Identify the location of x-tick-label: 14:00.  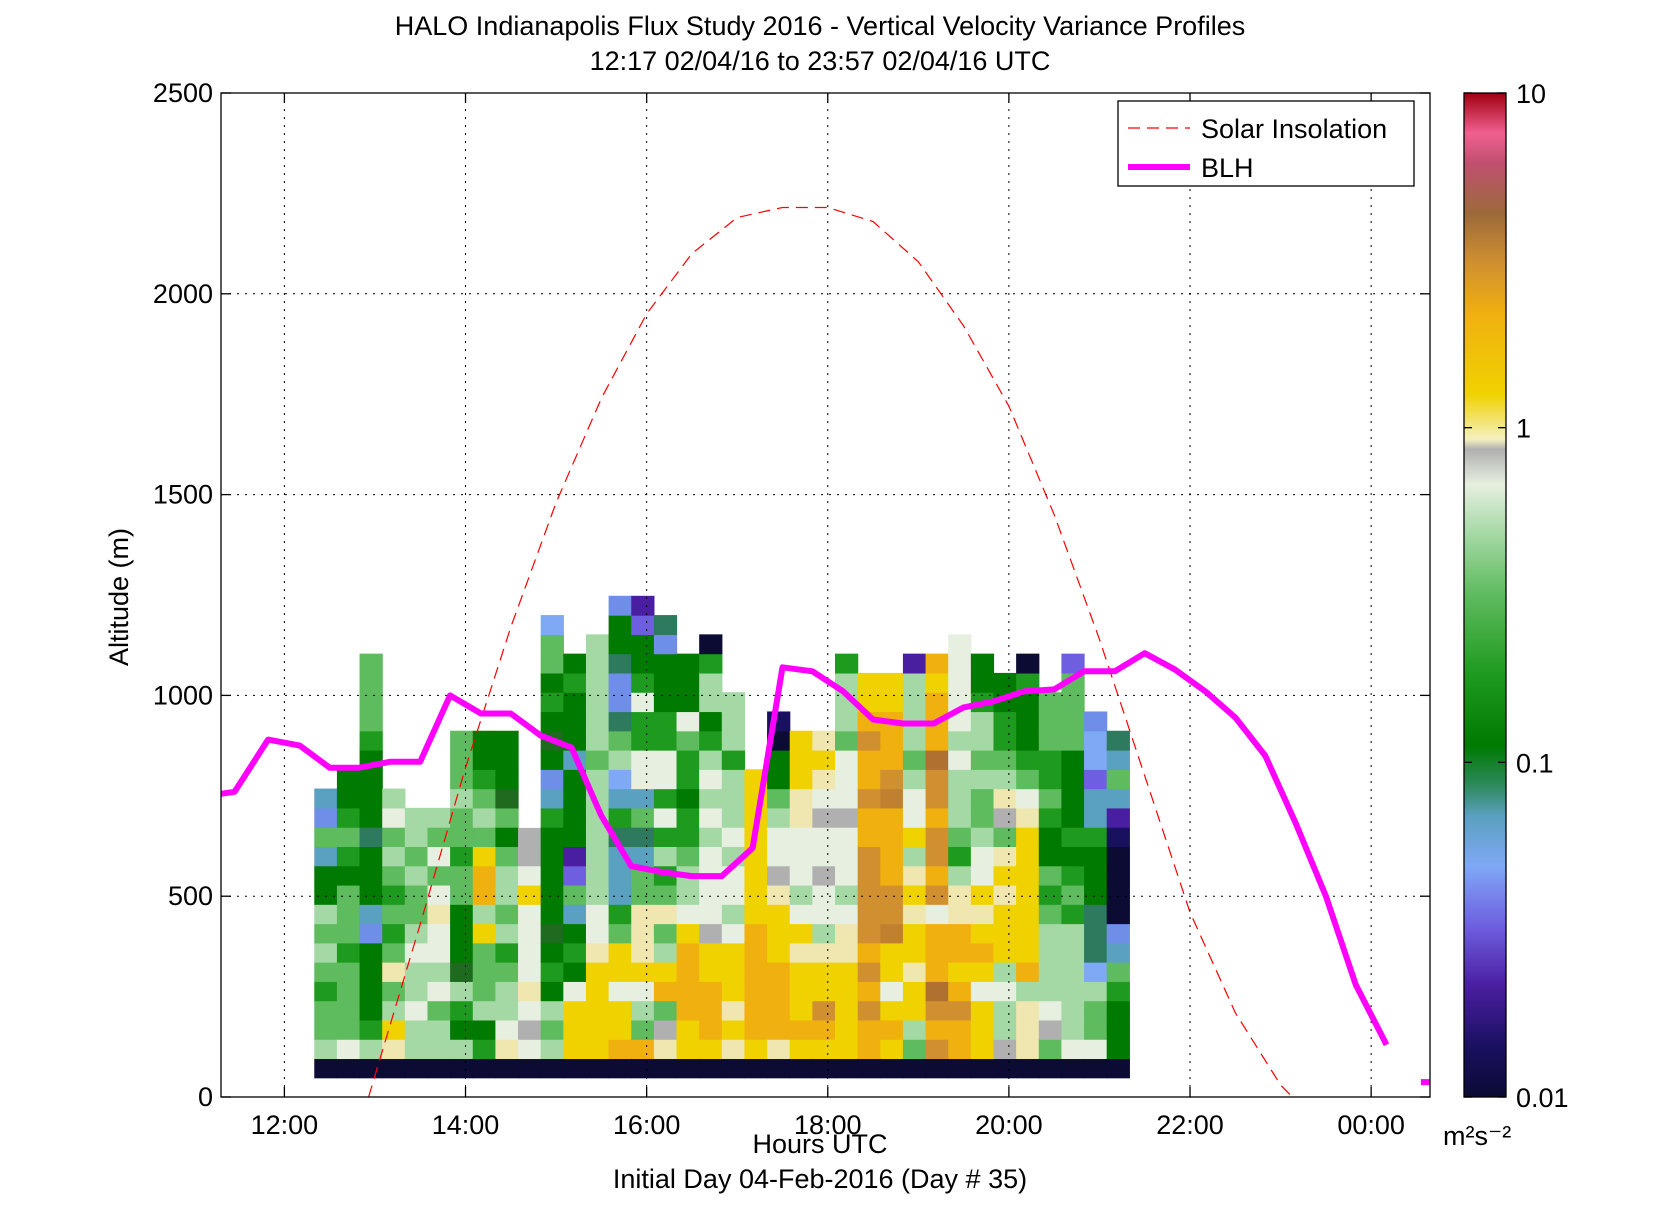
(466, 1125).